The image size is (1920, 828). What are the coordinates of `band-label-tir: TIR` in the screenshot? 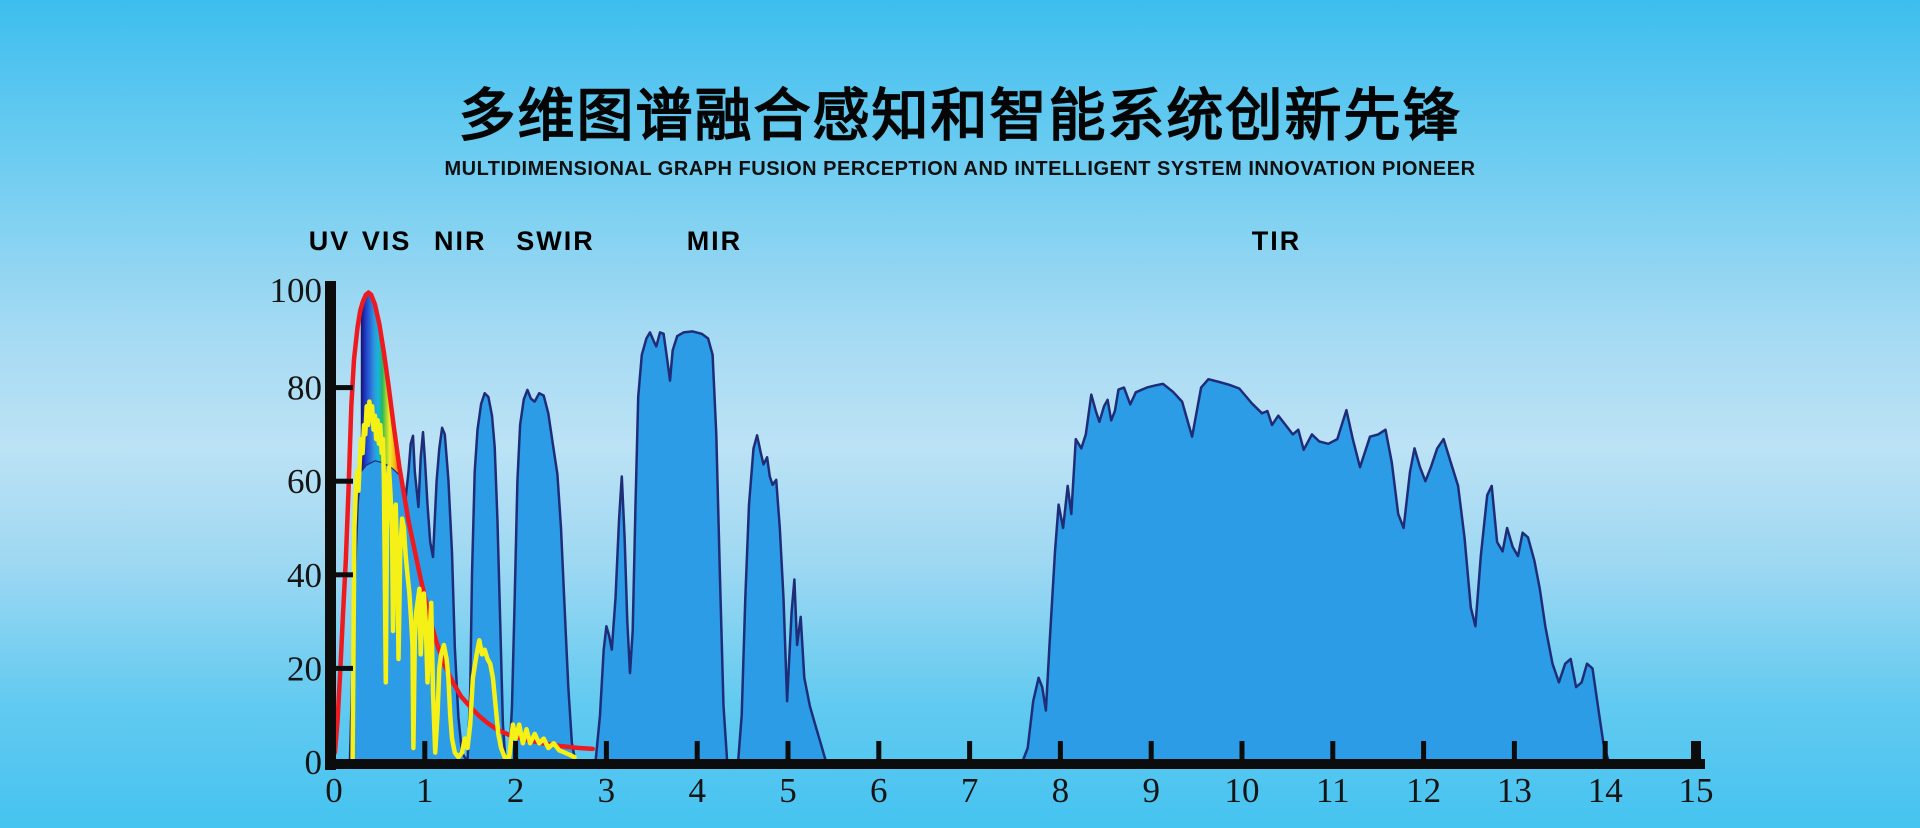 It's located at (1277, 241).